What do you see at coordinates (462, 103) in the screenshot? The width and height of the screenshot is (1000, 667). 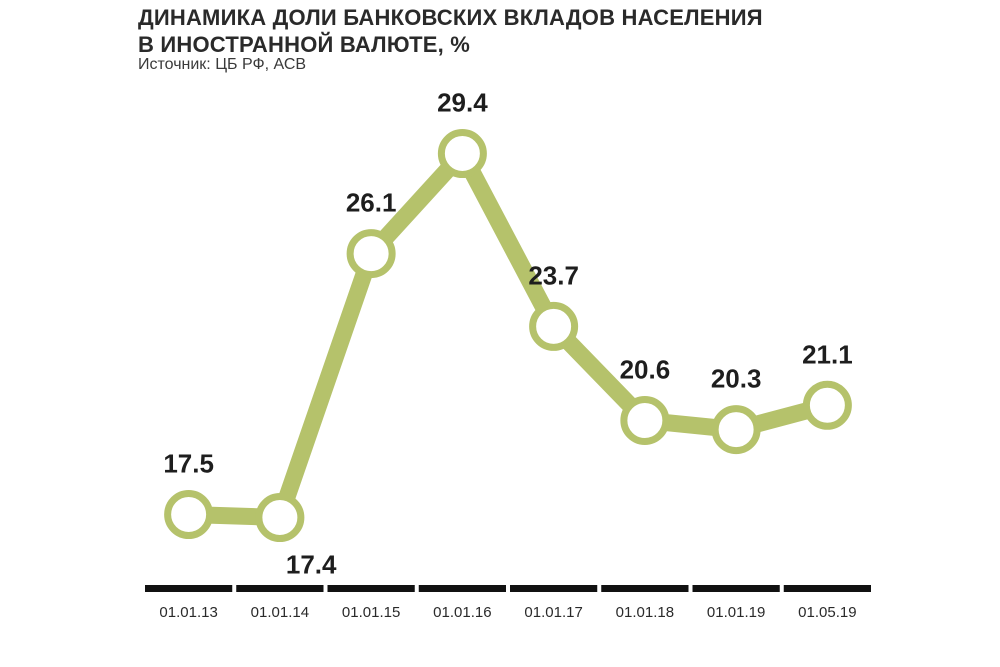 I see `data-label: 29.4` at bounding box center [462, 103].